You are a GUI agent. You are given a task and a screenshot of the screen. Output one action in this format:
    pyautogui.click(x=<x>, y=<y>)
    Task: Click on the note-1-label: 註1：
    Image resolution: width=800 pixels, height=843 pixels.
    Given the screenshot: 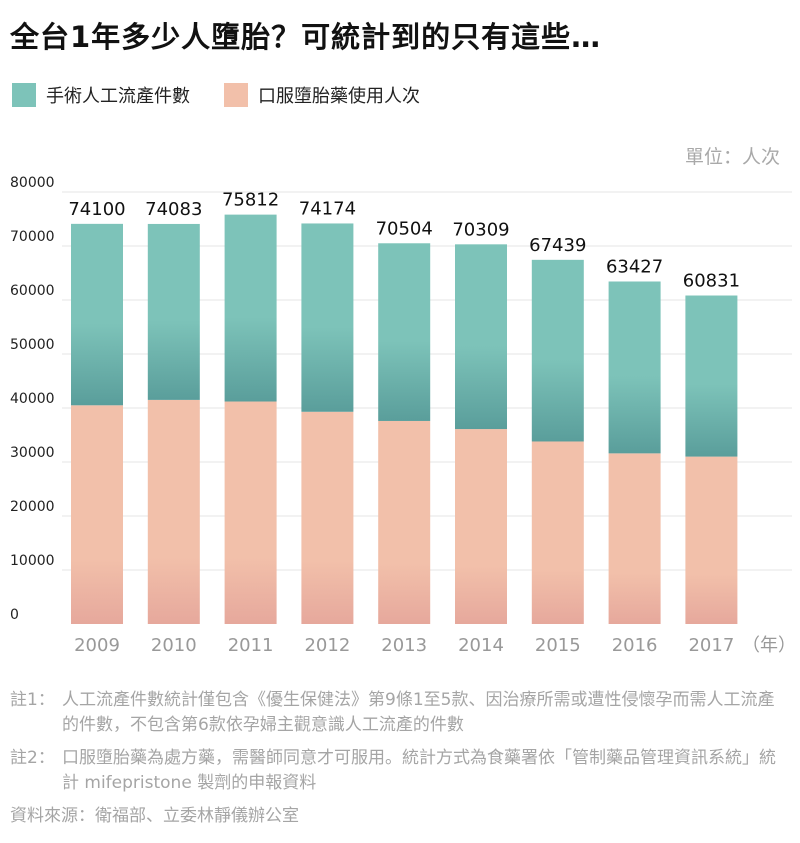 What is the action you would take?
    pyautogui.click(x=32, y=700)
    